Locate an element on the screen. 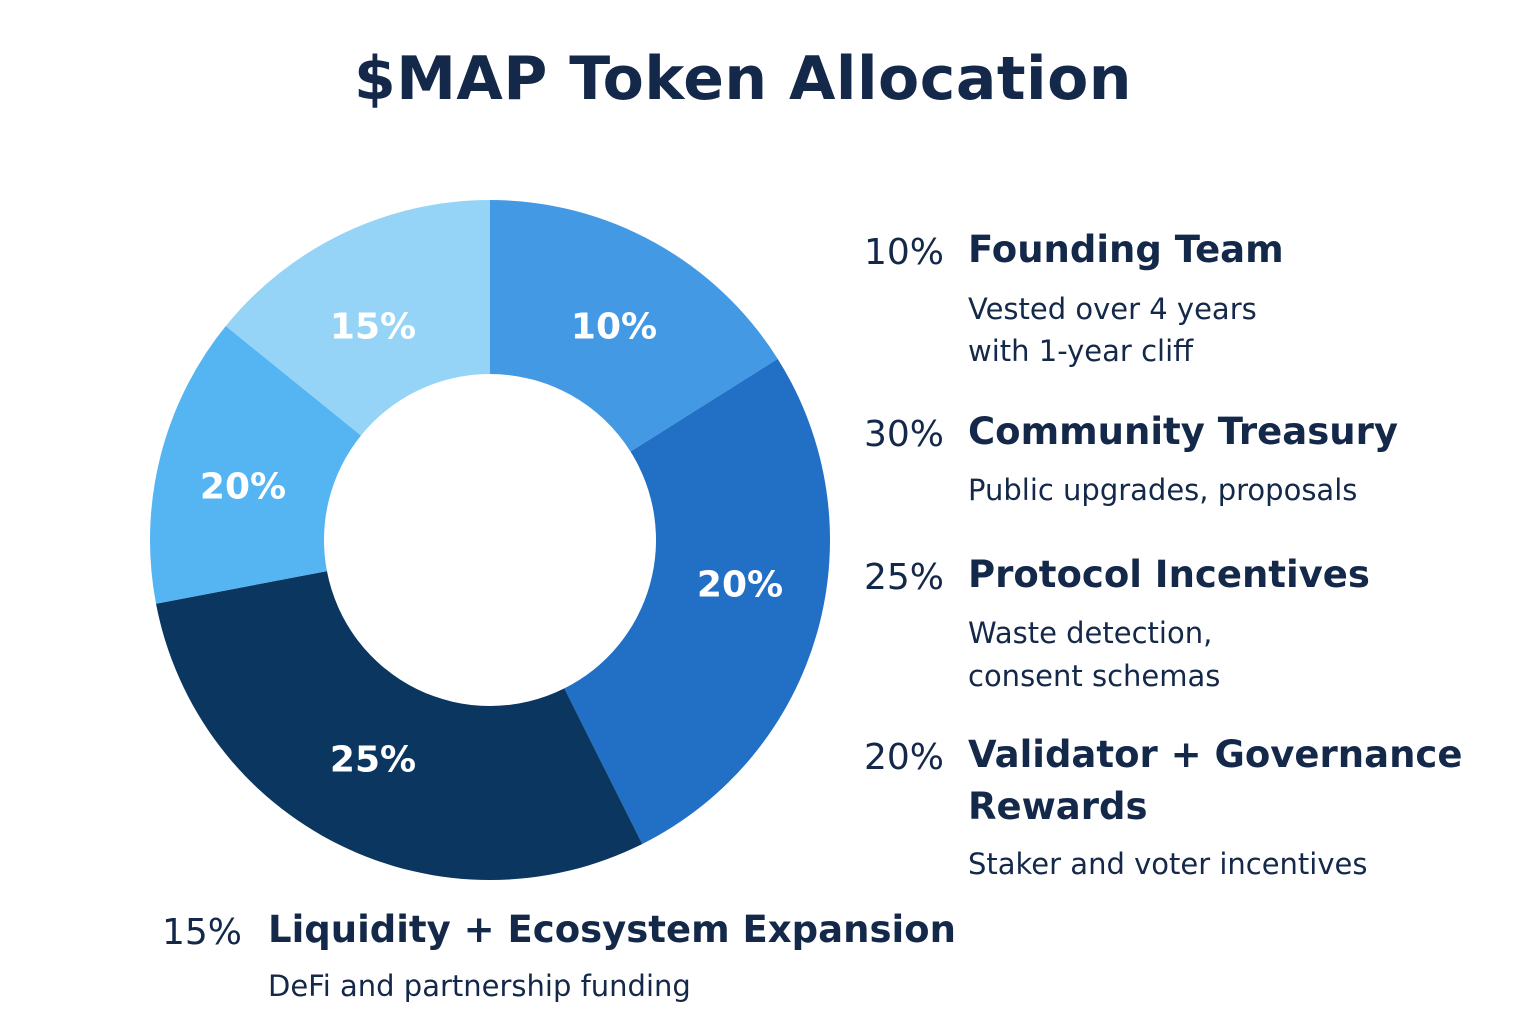  legend-title: Founding Team is located at coordinates (1126, 249).